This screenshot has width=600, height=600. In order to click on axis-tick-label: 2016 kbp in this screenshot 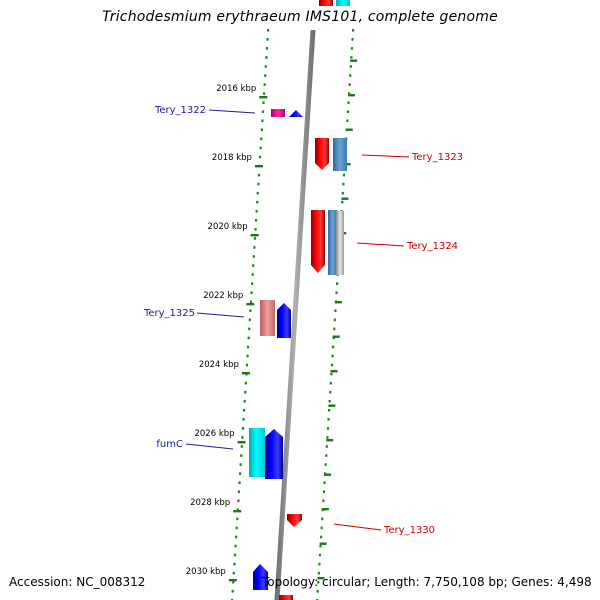, I will do `click(236, 89)`.